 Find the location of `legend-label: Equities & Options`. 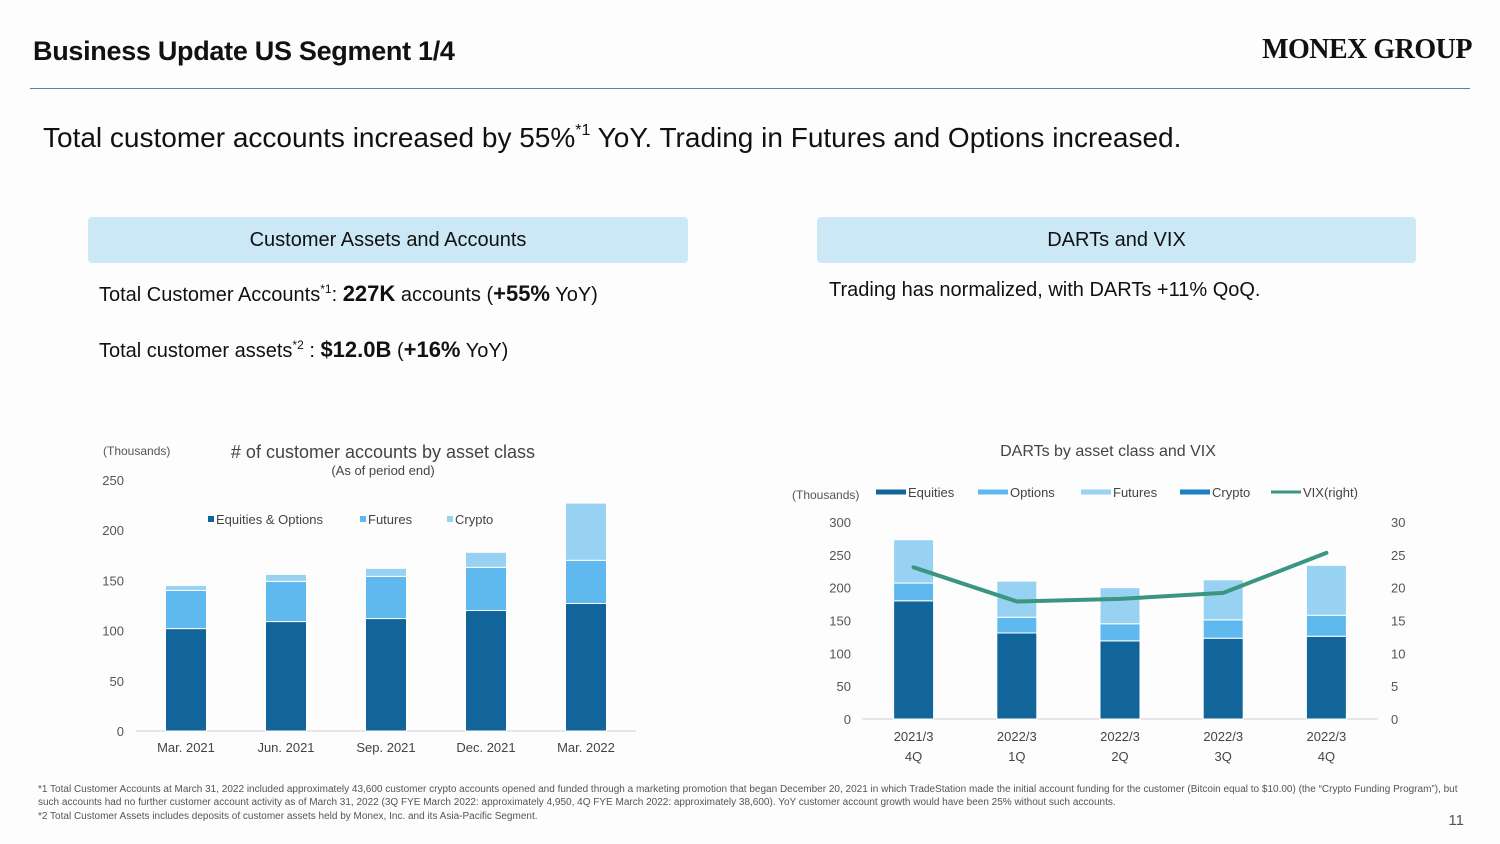

legend-label: Equities & Options is located at coordinates (269, 519).